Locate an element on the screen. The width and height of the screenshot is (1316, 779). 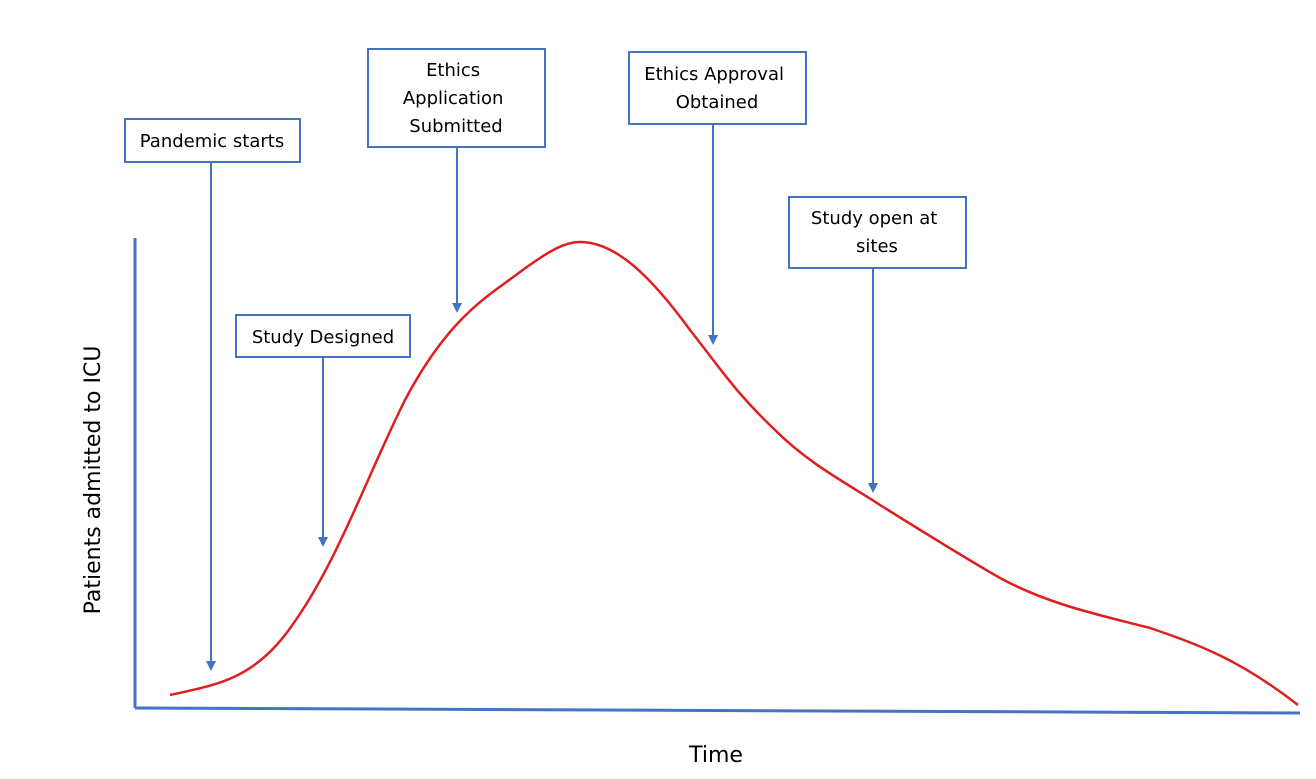
svg-text:Ethics Application: Ethics Application Submitted is located at coordinates (456, 98).